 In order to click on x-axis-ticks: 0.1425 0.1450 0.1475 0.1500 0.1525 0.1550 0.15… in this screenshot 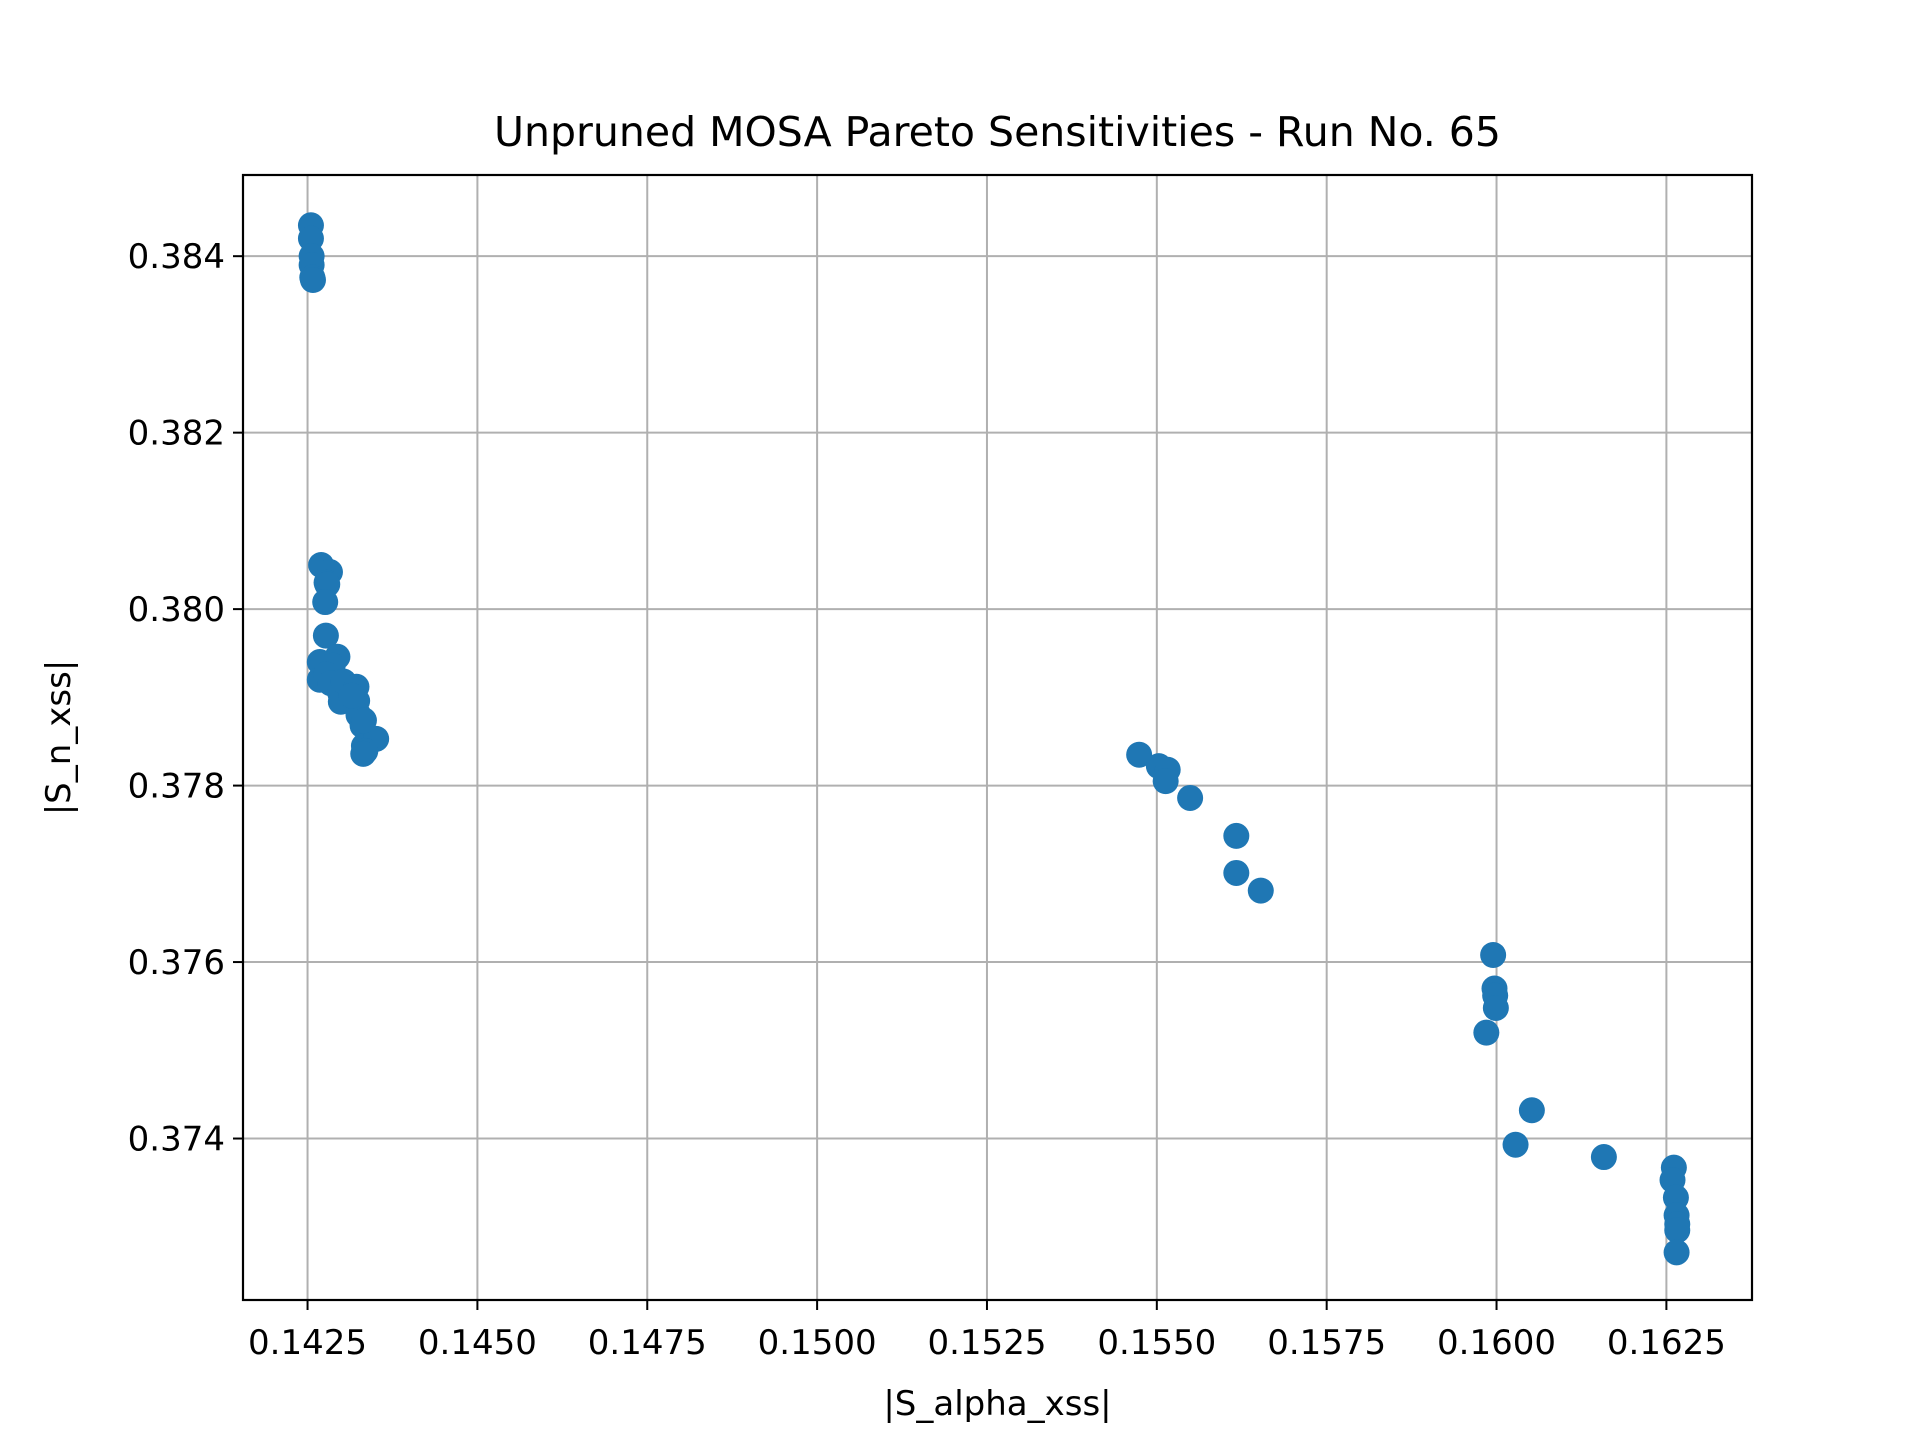, I will do `click(987, 1331)`.